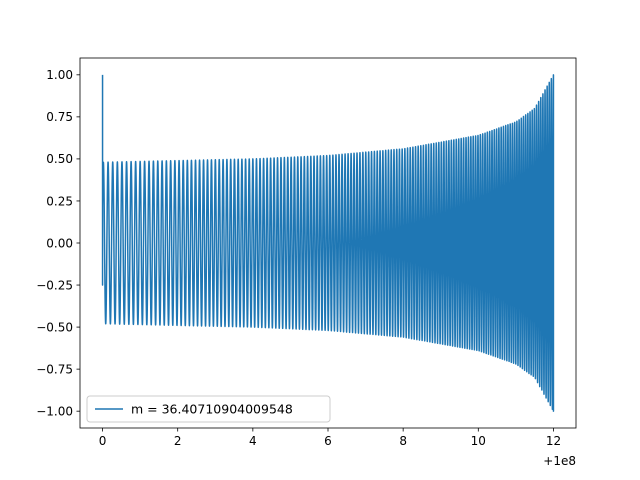 This screenshot has height=480, width=640. What do you see at coordinates (59, 159) in the screenshot?
I see `y-tick-label: 0.50` at bounding box center [59, 159].